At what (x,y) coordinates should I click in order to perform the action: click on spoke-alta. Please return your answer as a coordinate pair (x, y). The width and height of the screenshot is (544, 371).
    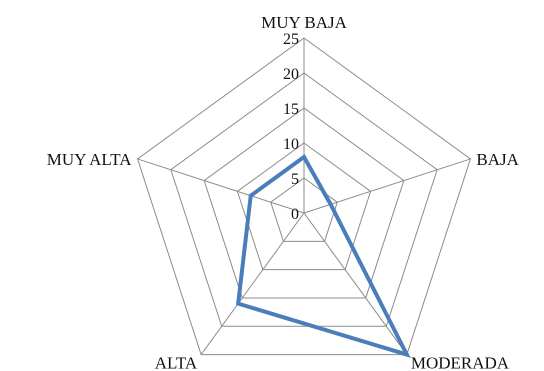
    Looking at the image, I should click on (252, 283).